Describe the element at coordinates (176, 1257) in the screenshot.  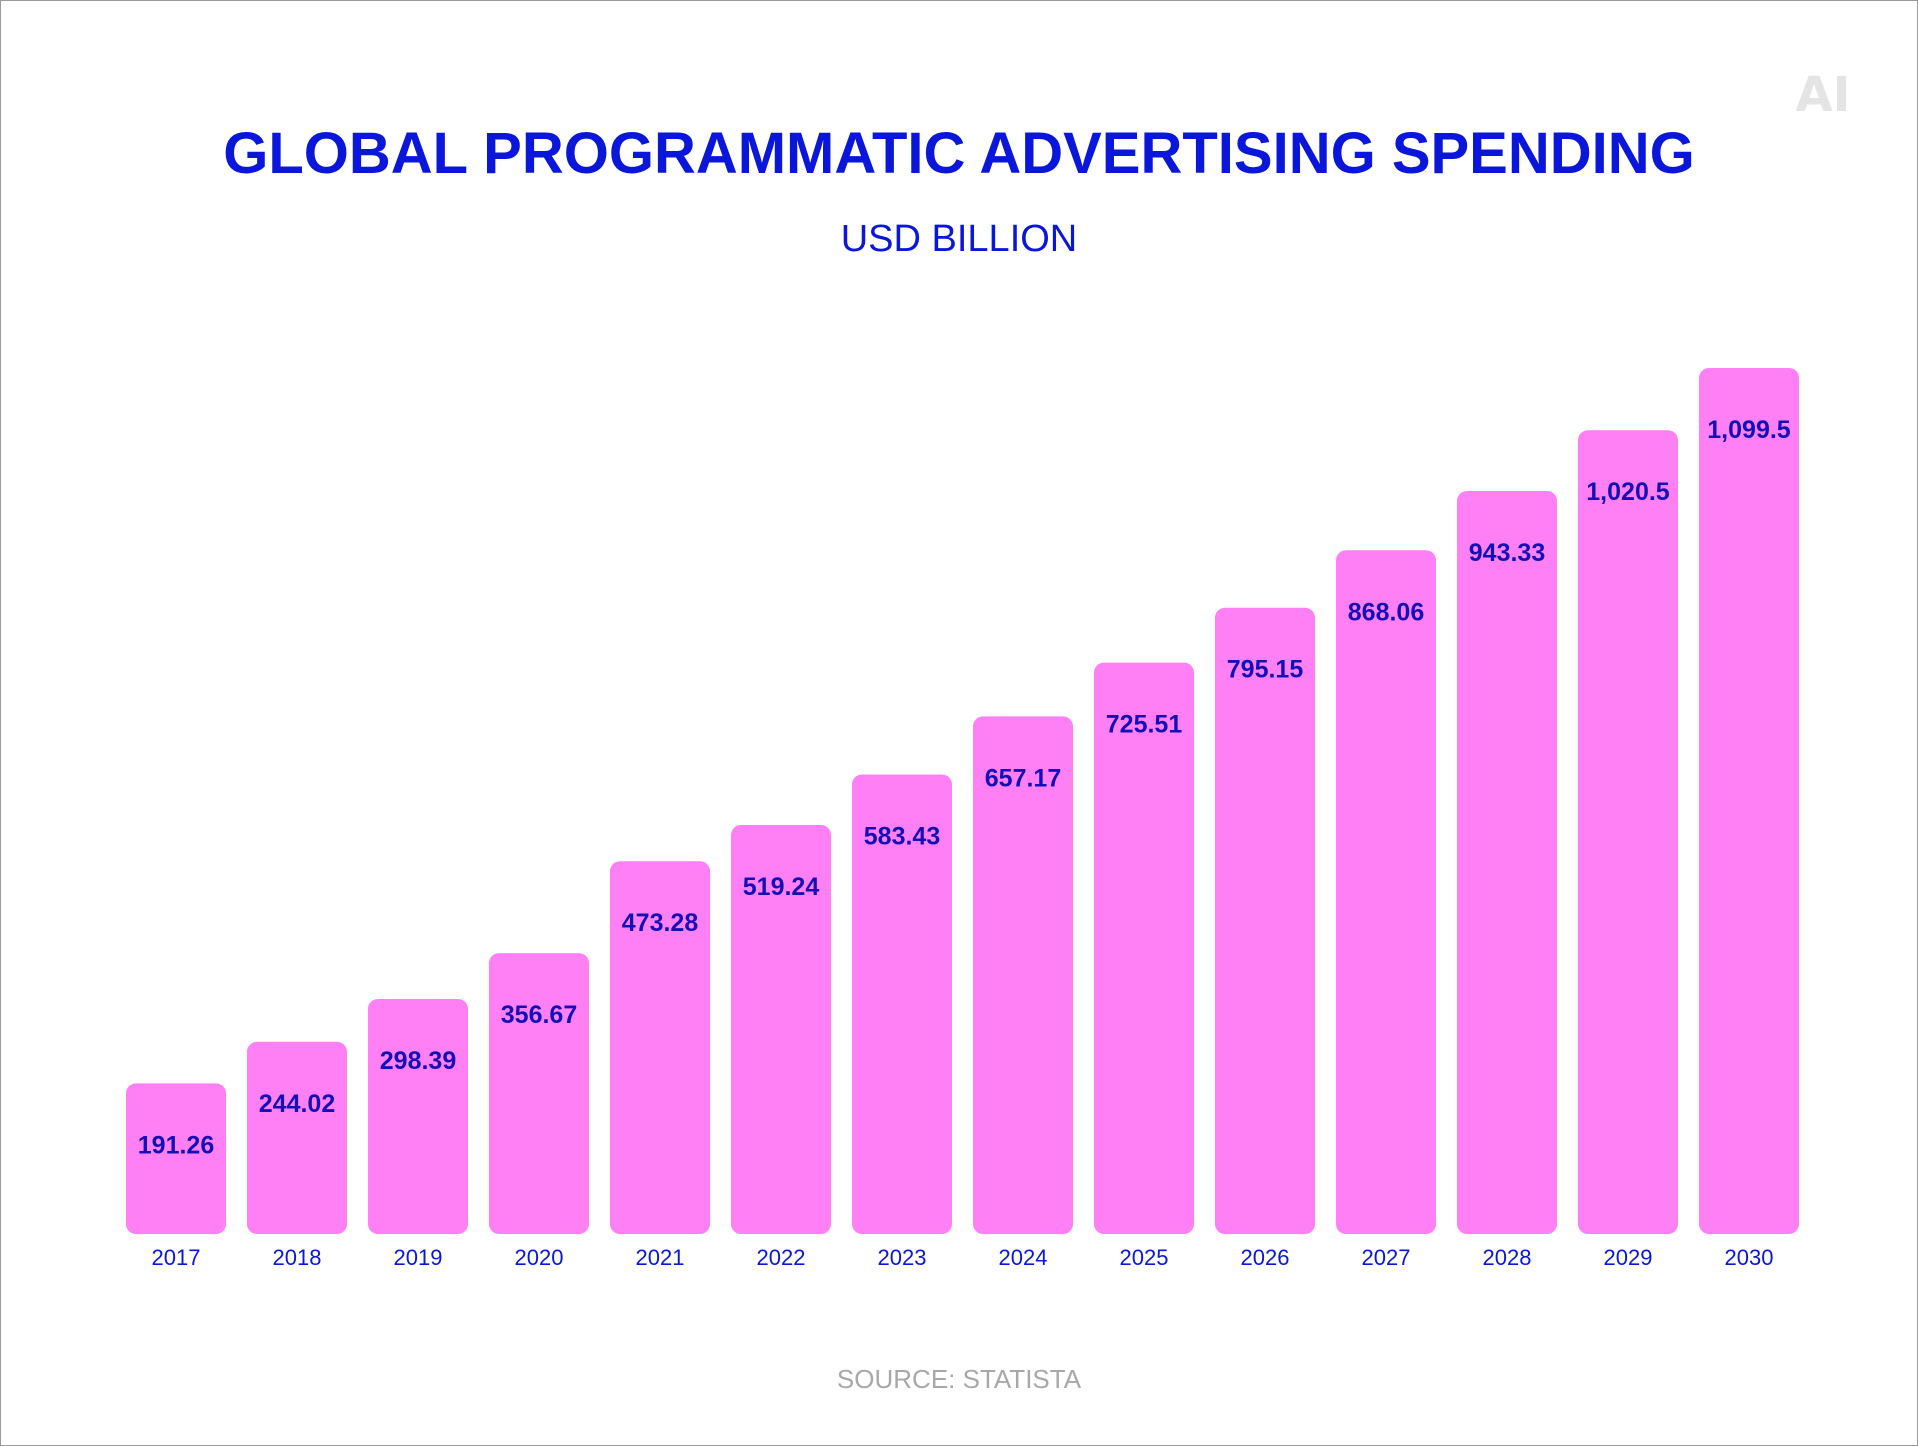
I see `x-tick-2017: 2017` at that location.